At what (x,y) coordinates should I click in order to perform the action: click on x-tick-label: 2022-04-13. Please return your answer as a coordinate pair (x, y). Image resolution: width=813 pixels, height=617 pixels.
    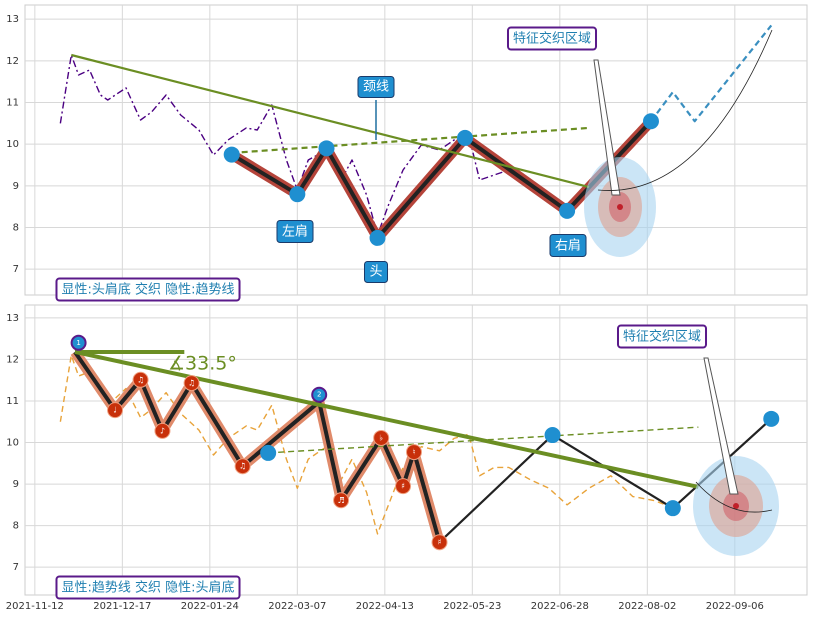
    Looking at the image, I should click on (385, 606).